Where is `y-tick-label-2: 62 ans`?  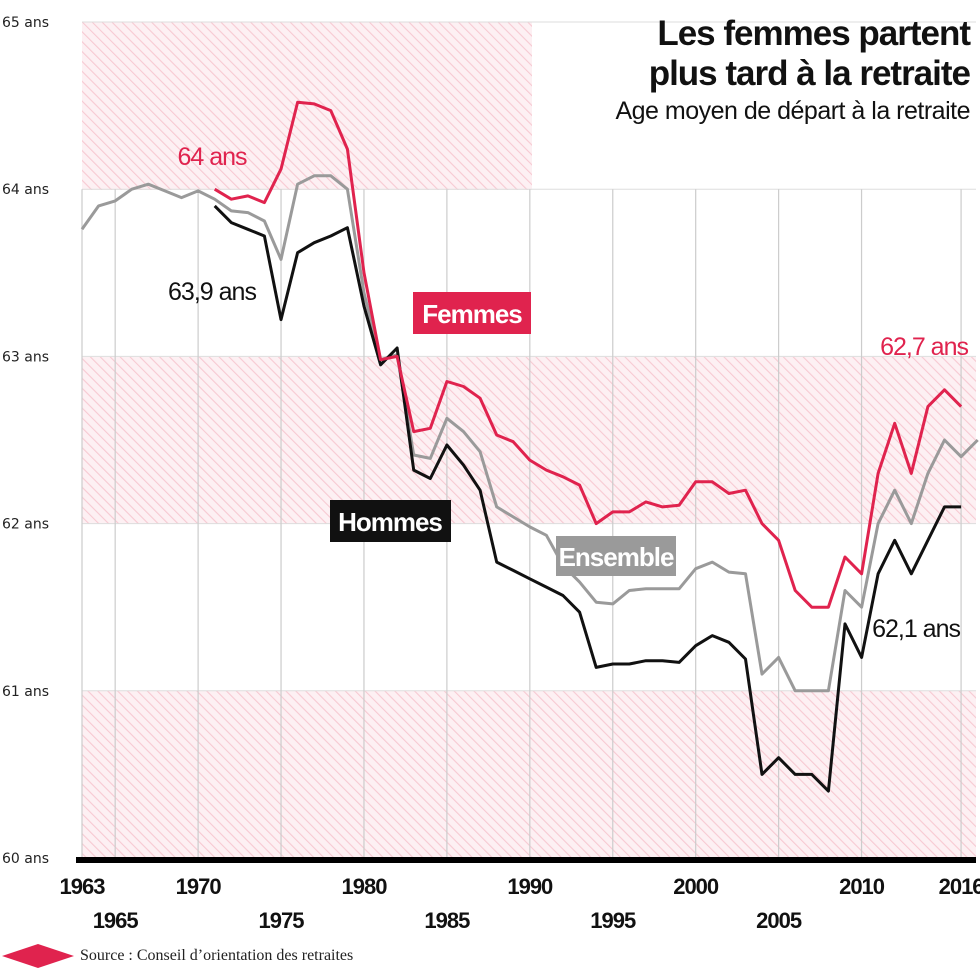 y-tick-label-2: 62 ans is located at coordinates (25, 525).